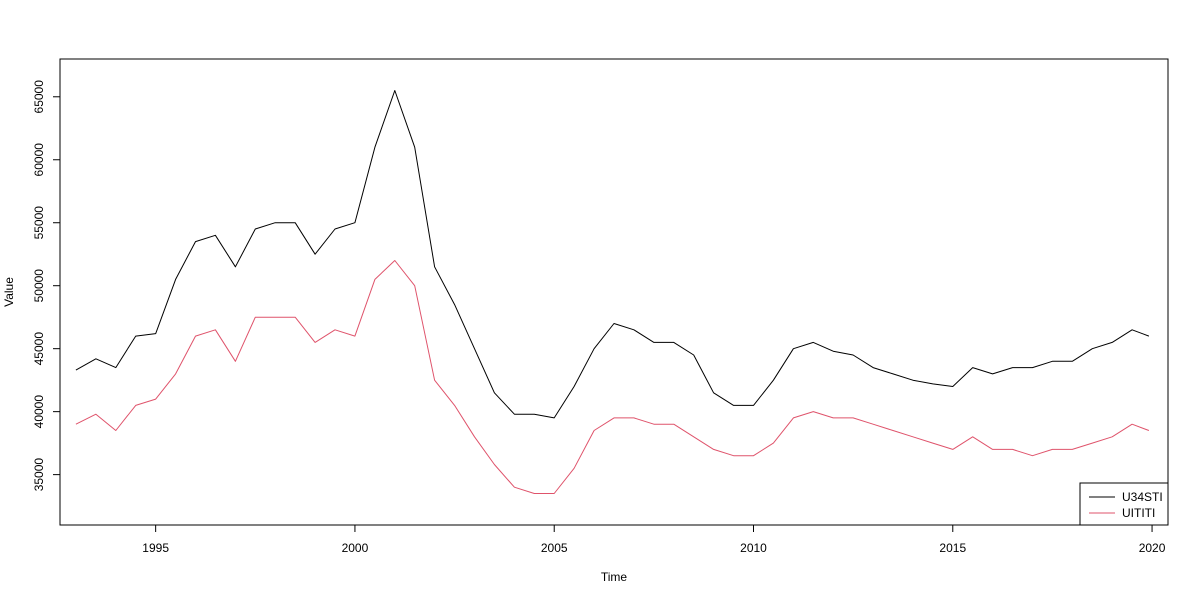  I want to click on x-tick-label: 2010, so click(753, 548).